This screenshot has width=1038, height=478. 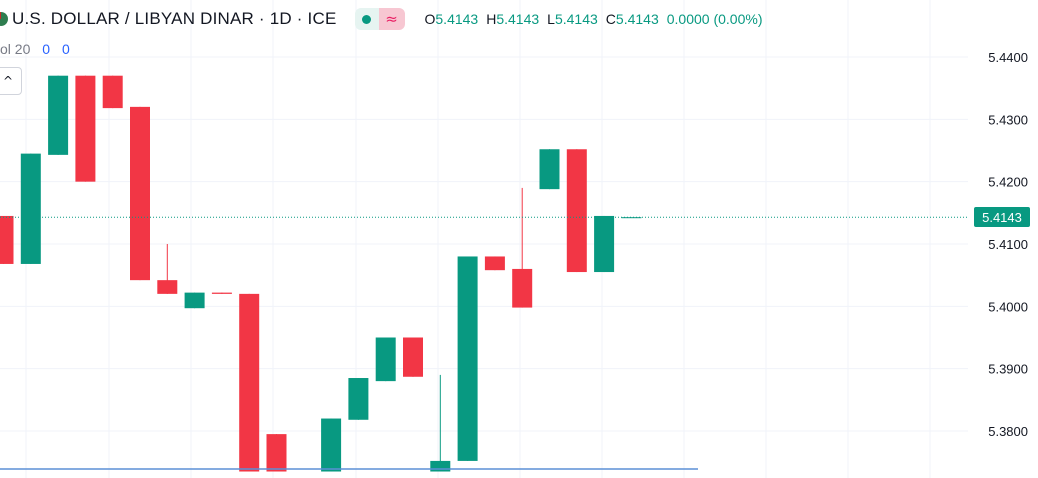 What do you see at coordinates (1008, 182) in the screenshot?
I see `price-tick-label: 5.4200` at bounding box center [1008, 182].